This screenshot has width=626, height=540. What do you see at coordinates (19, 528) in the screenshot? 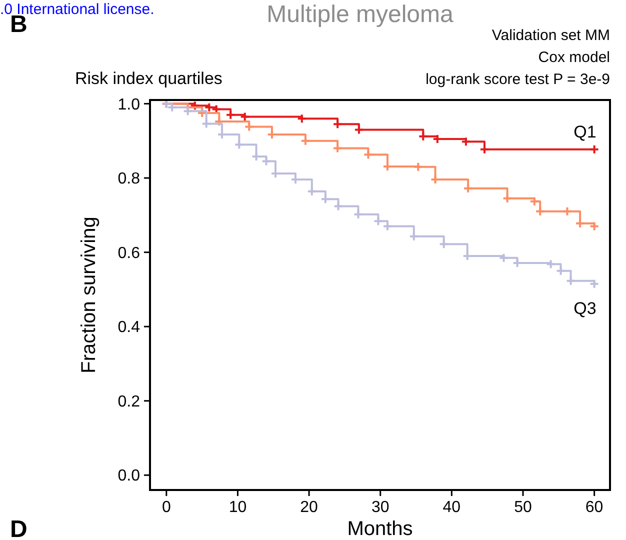
I see `text: D` at bounding box center [19, 528].